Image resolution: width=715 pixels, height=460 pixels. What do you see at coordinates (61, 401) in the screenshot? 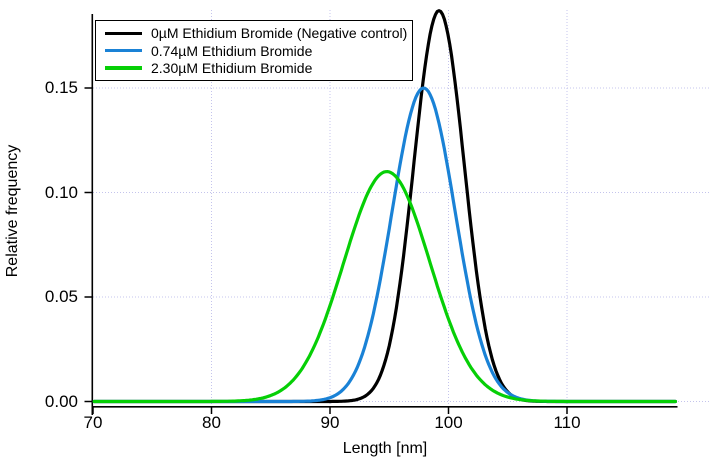
I see `y-tick-label: 0.00` at bounding box center [61, 401].